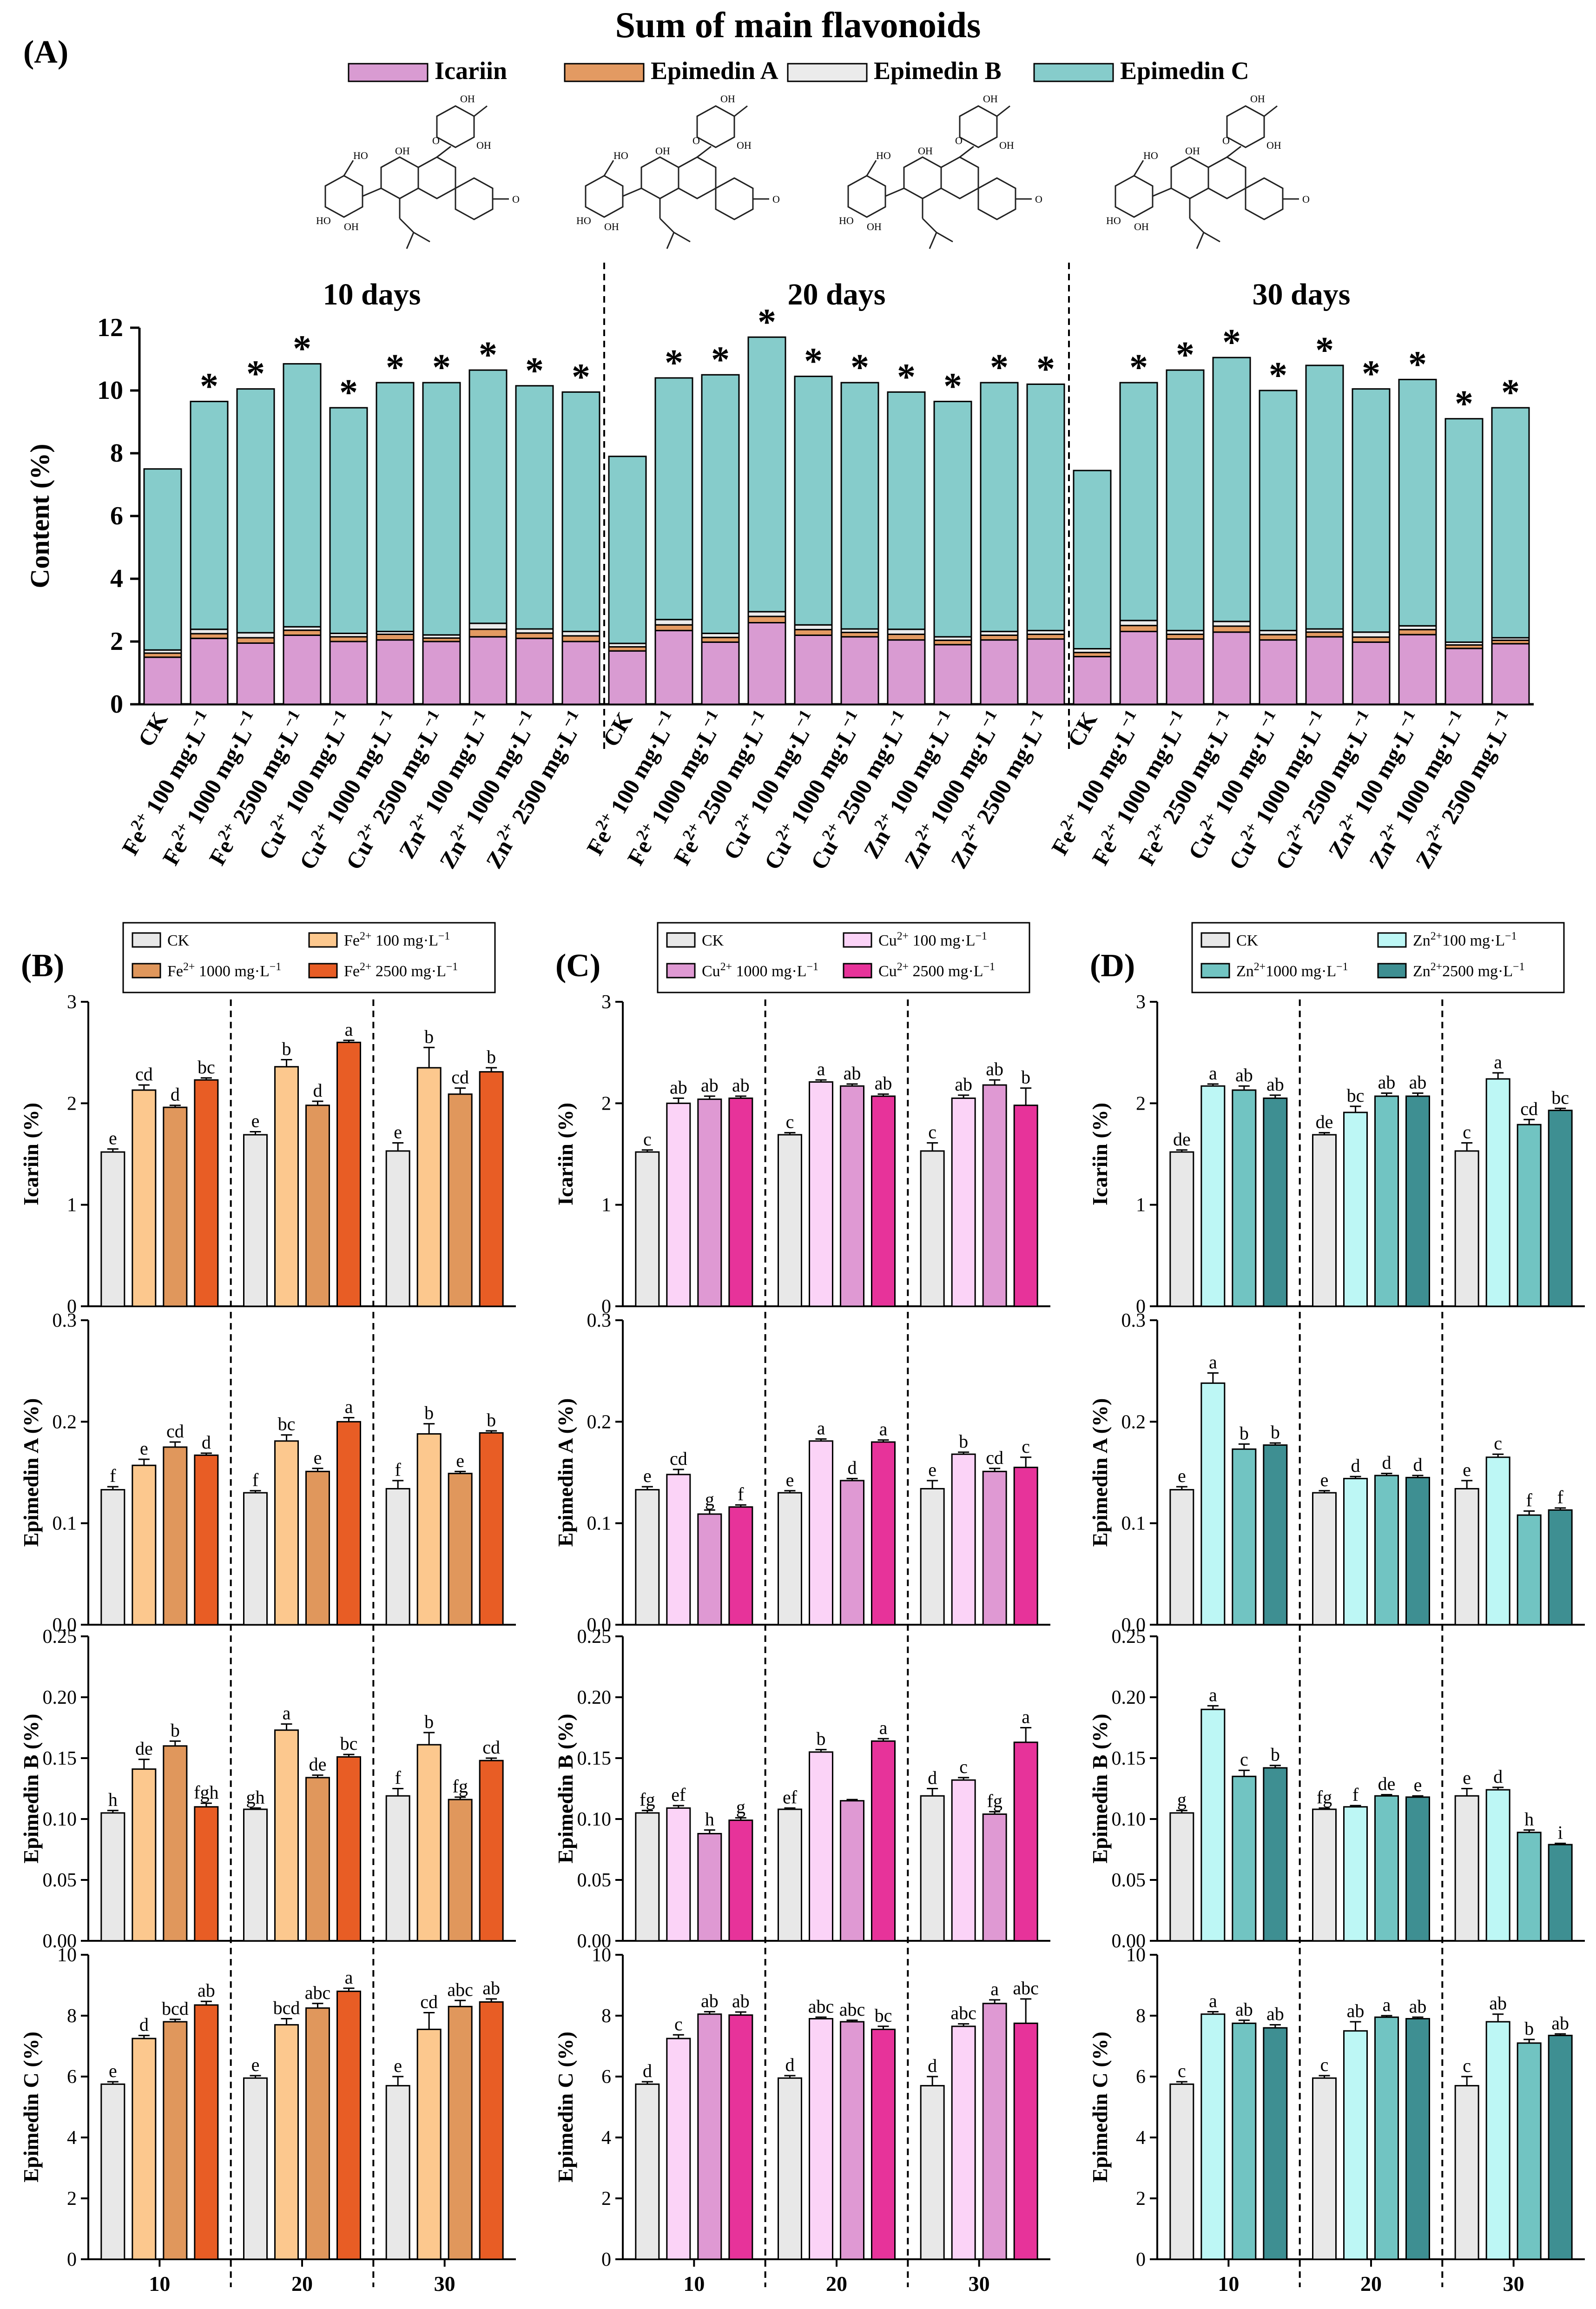  What do you see at coordinates (233, 971) in the screenshot?
I see `text-run: 1000 mg·L` at bounding box center [233, 971].